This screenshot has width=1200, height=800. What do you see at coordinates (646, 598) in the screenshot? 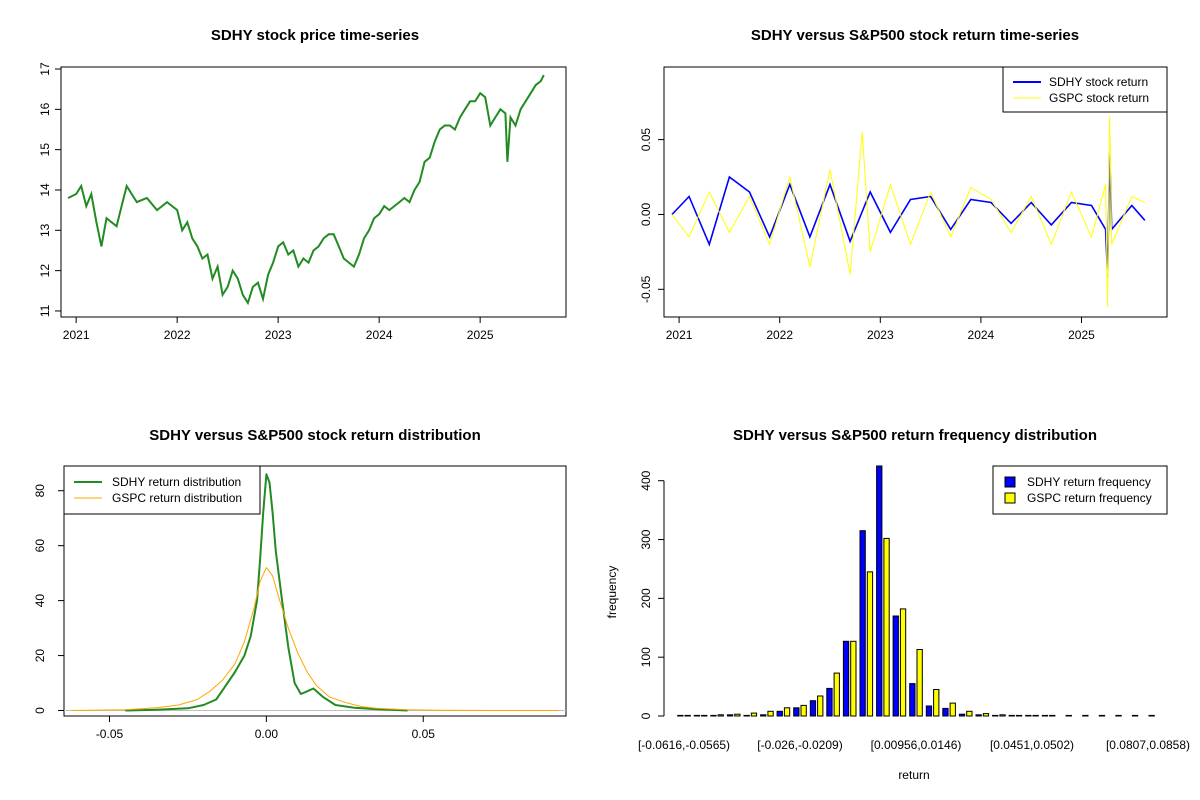
I see `y-tick-label: 200` at bounding box center [646, 598].